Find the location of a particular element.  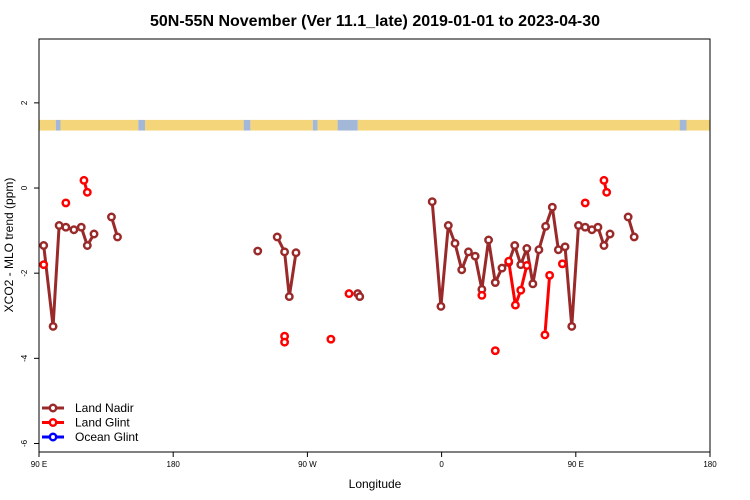

x-axis: 90 E 180 90 W 0 90 E 180 is located at coordinates (374, 460).